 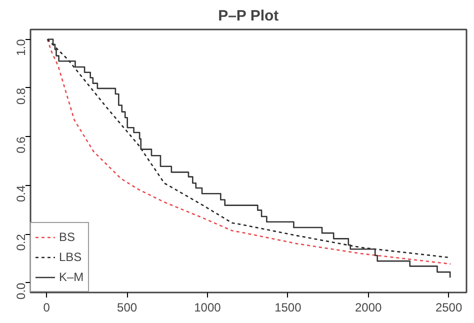 What do you see at coordinates (70, 257) in the screenshot?
I see `legend-label: LBS` at bounding box center [70, 257].